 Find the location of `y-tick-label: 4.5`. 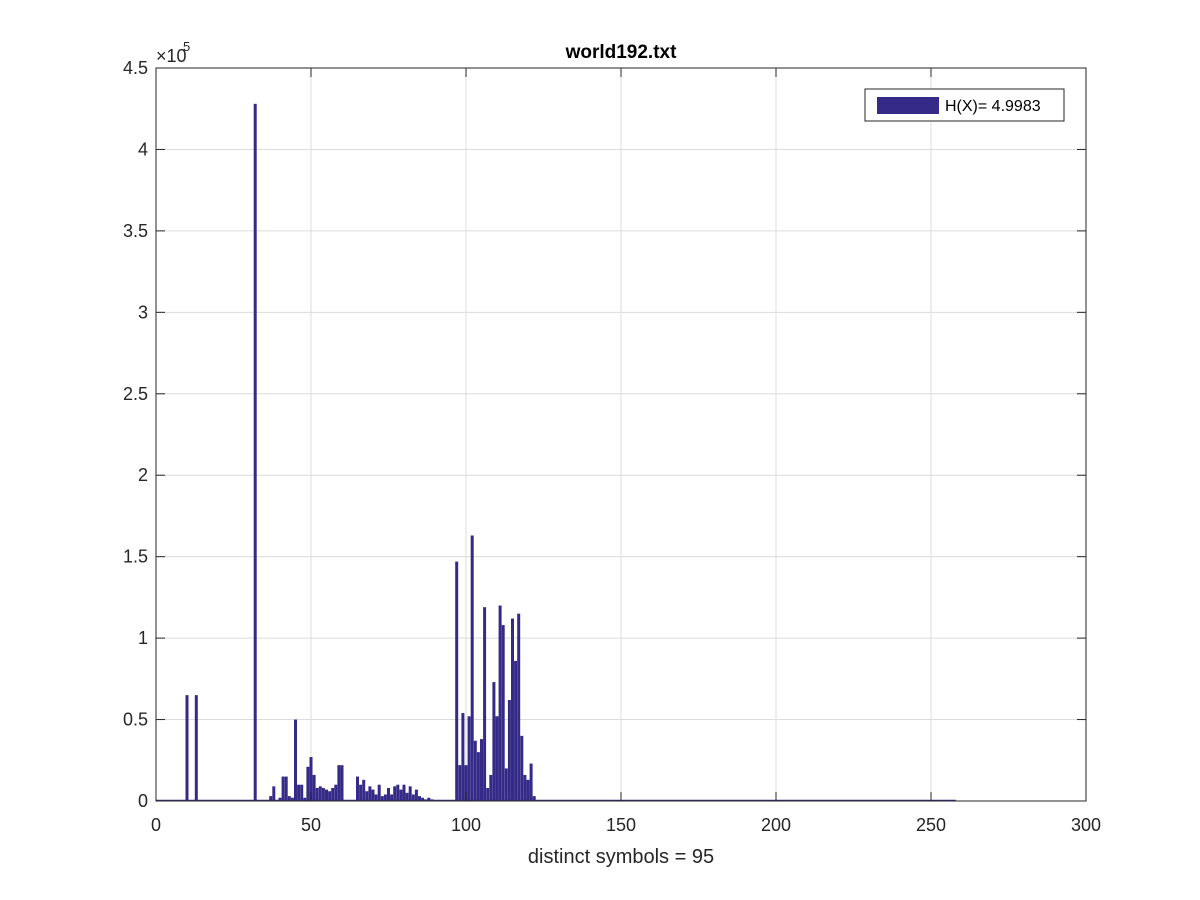

y-tick-label: 4.5 is located at coordinates (135, 68).